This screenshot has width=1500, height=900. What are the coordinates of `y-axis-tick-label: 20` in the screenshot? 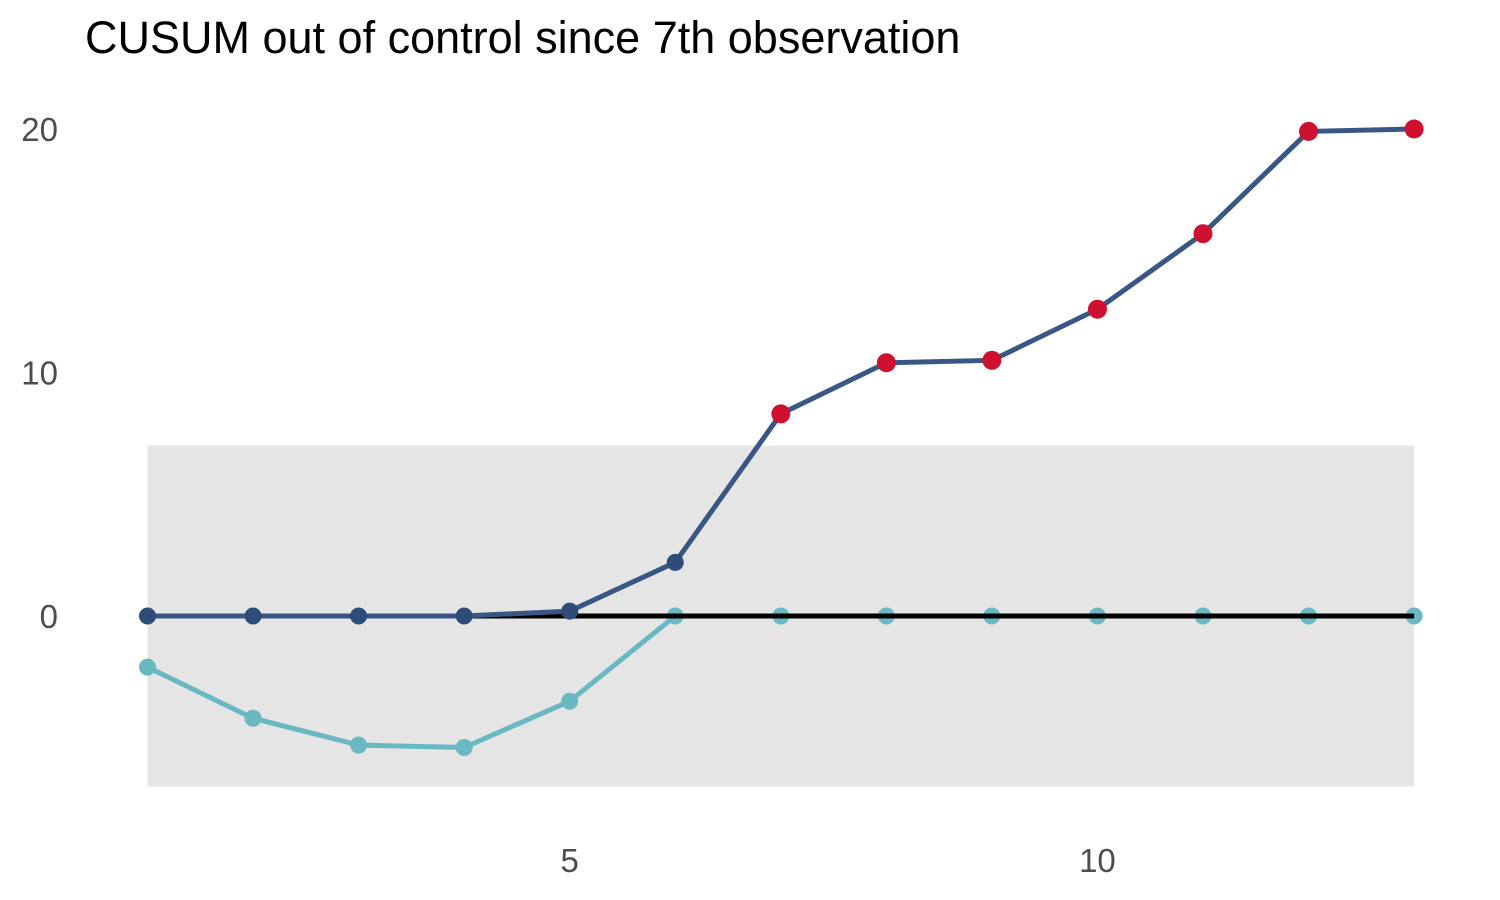 It's located at (39, 129).